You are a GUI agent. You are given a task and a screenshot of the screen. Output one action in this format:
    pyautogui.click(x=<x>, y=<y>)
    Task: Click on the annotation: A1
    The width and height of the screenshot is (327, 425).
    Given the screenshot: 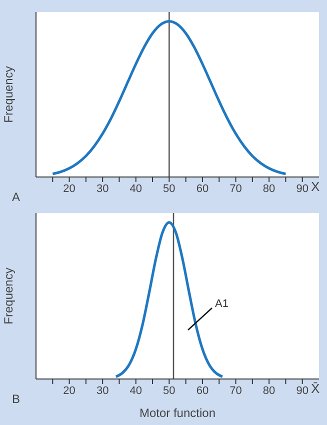 What is the action you would take?
    pyautogui.click(x=221, y=304)
    